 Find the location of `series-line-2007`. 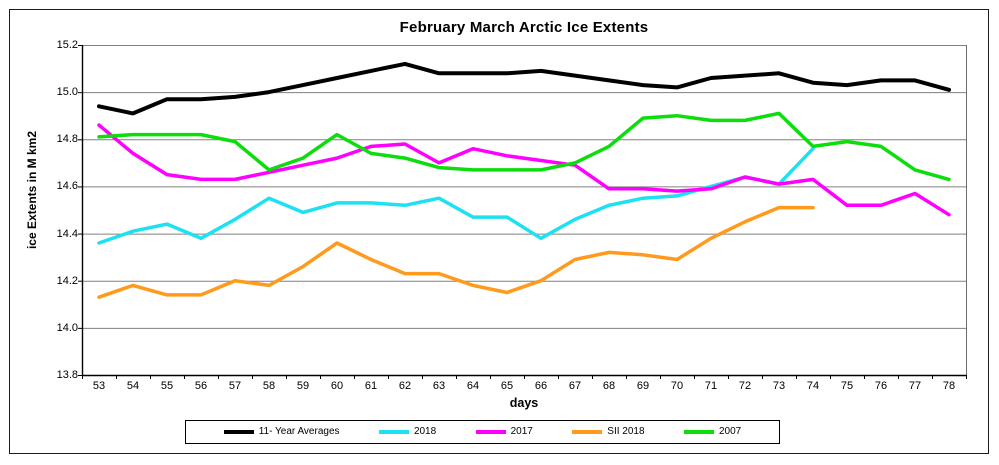

series-line-2007 is located at coordinates (524, 146).